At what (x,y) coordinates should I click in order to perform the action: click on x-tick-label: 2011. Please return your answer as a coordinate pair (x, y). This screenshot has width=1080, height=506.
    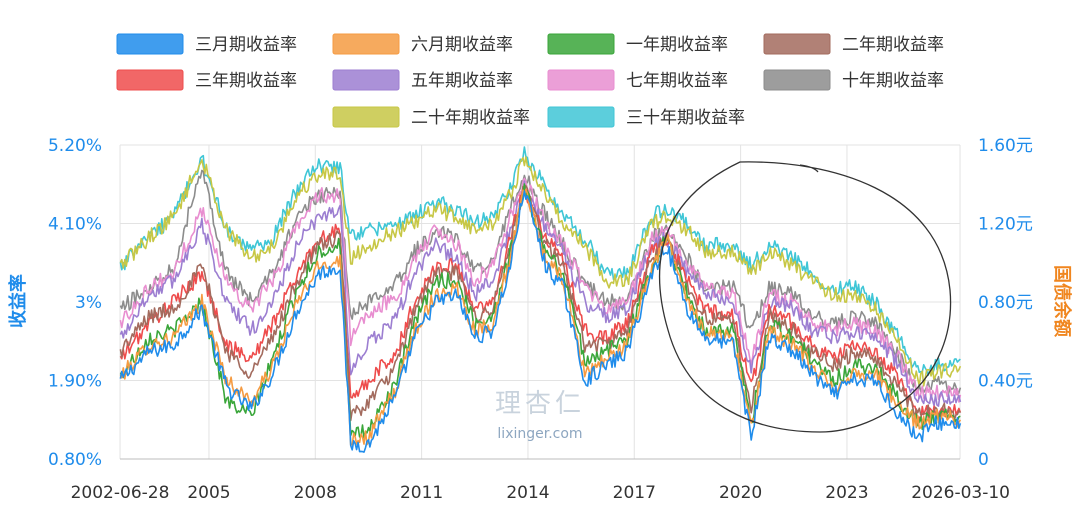
    Looking at the image, I should click on (421, 493).